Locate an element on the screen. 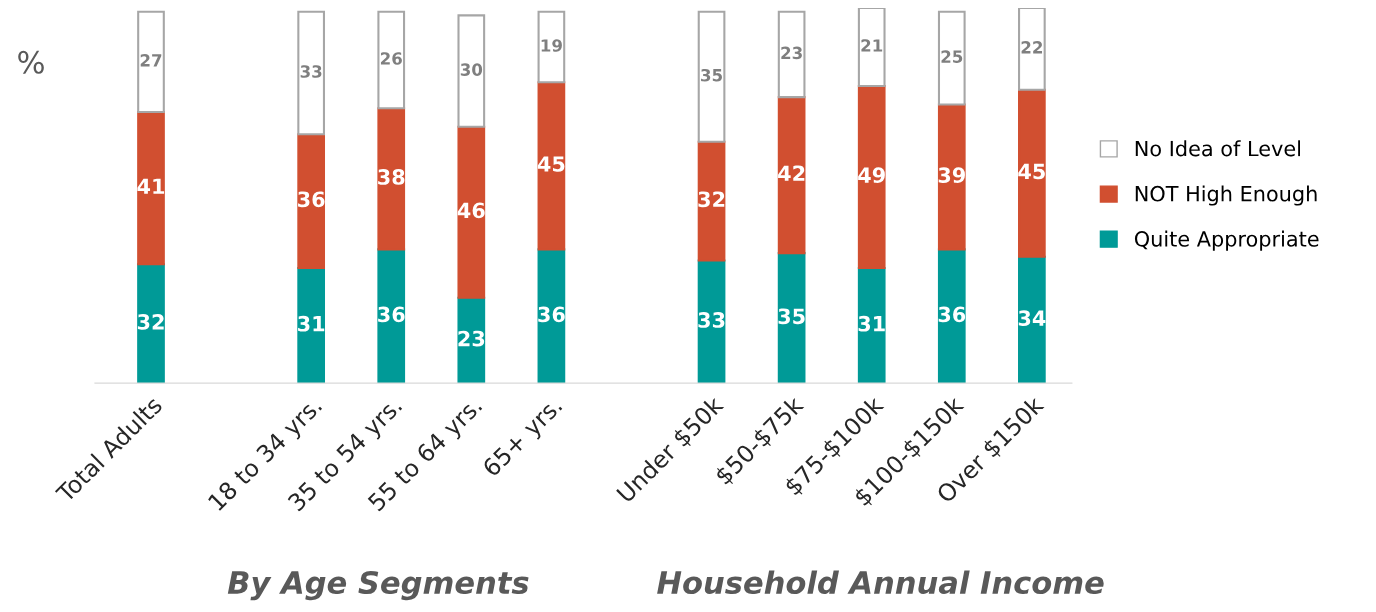  data-label: 21 is located at coordinates (872, 45).